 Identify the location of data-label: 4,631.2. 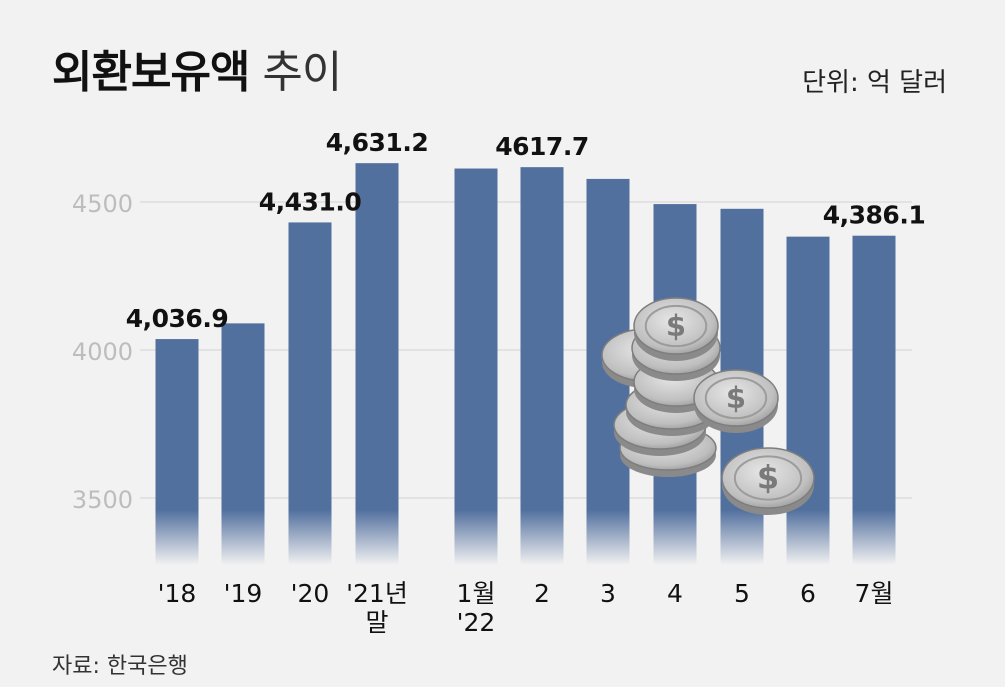
(377, 142).